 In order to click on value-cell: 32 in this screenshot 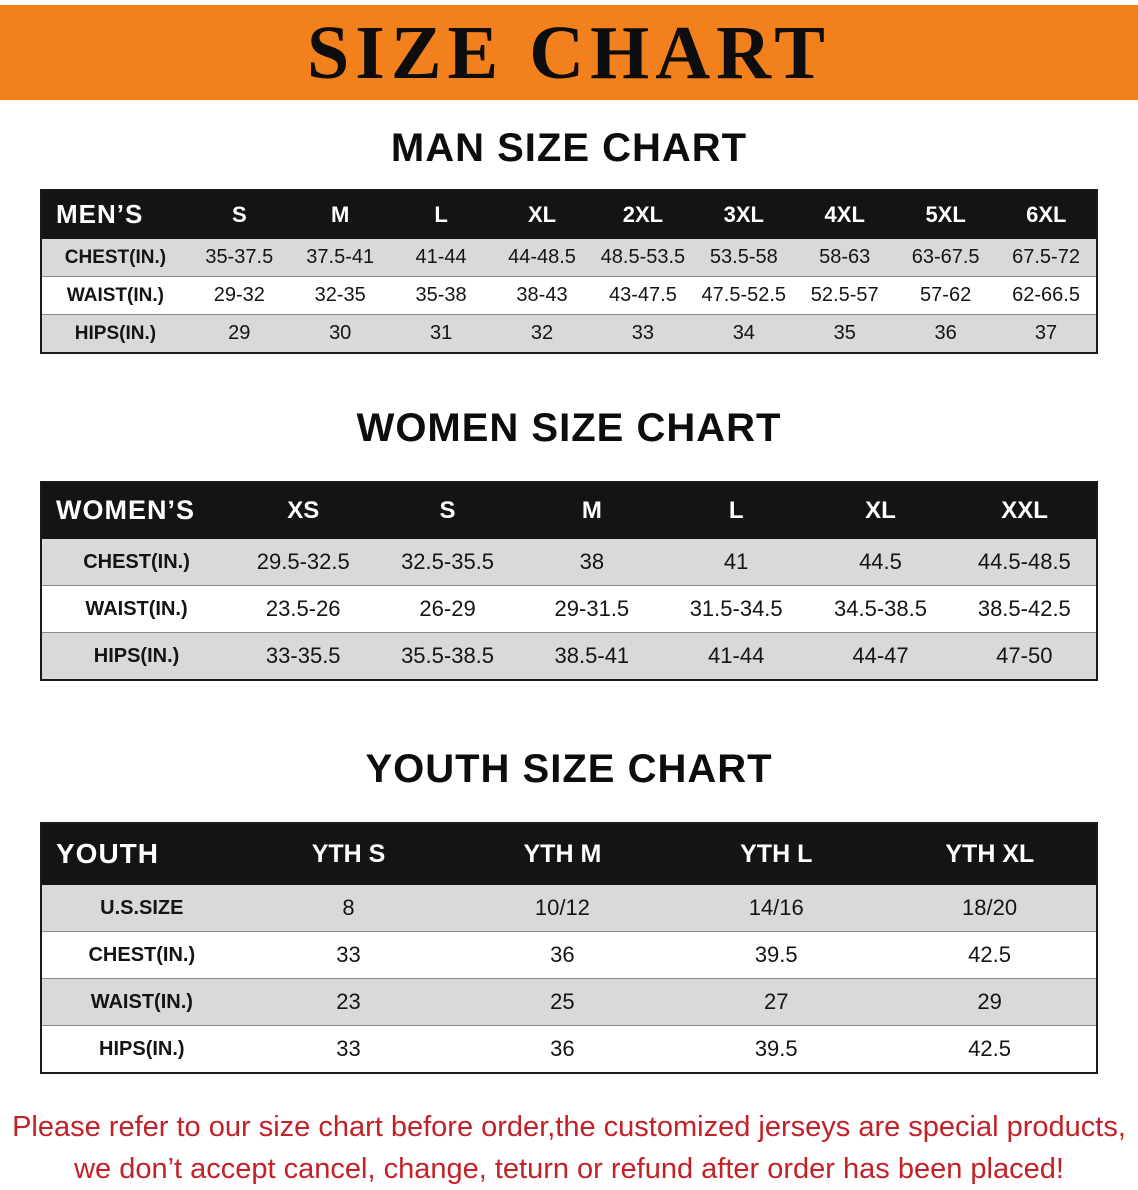, I will do `click(542, 333)`.